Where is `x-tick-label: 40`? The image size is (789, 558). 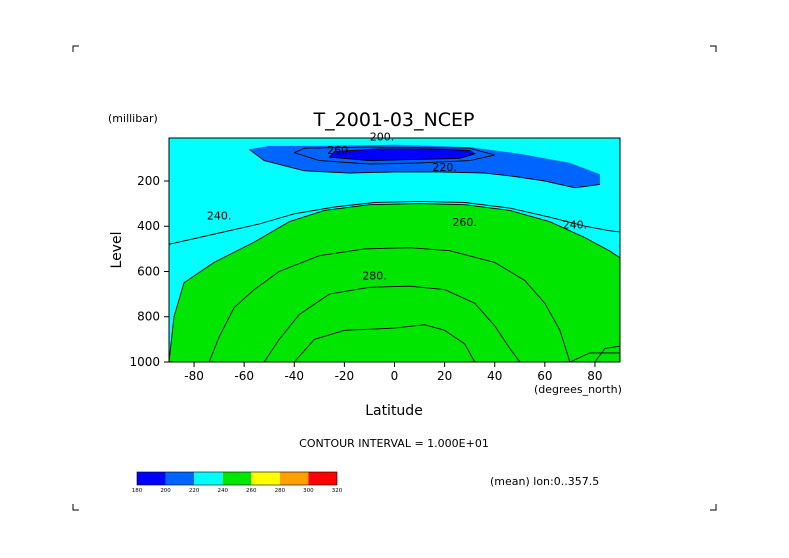
x-tick-label: 40 is located at coordinates (494, 376).